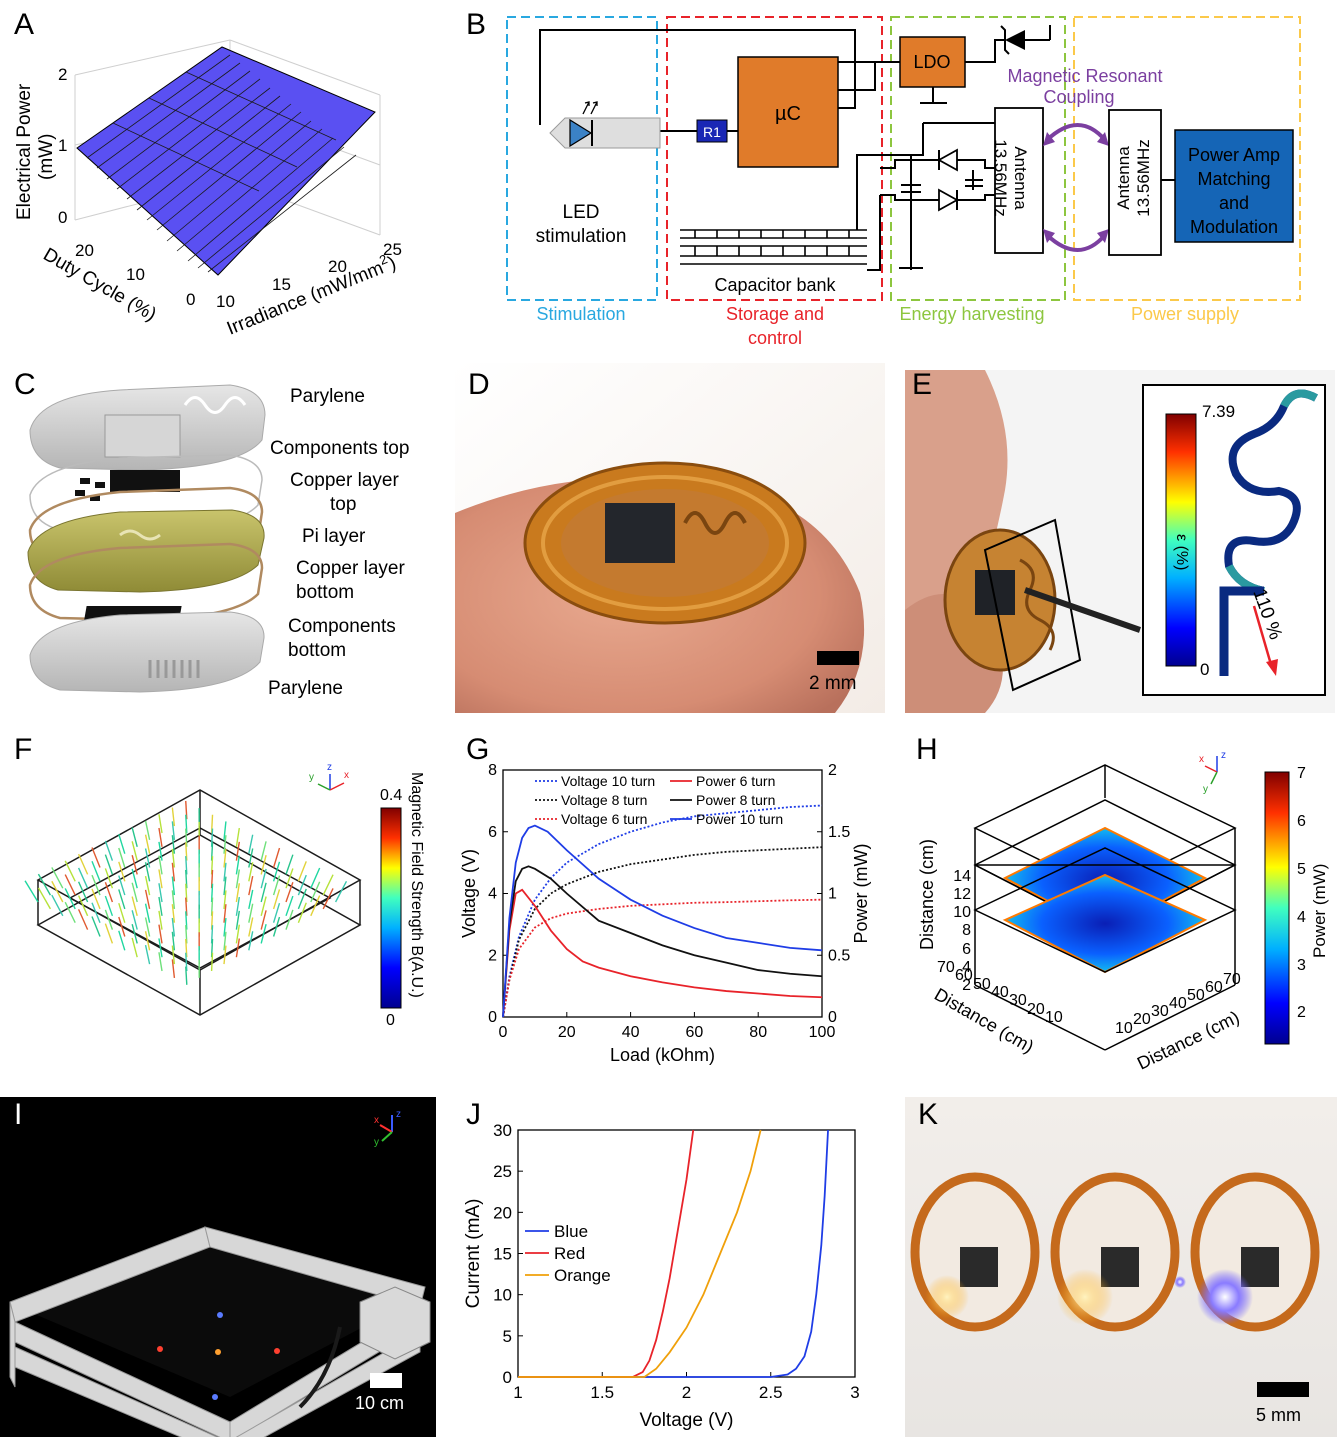 The image size is (1344, 1437). What do you see at coordinates (398, 1114) in the screenshot?
I see `svg-text: z` at bounding box center [398, 1114].